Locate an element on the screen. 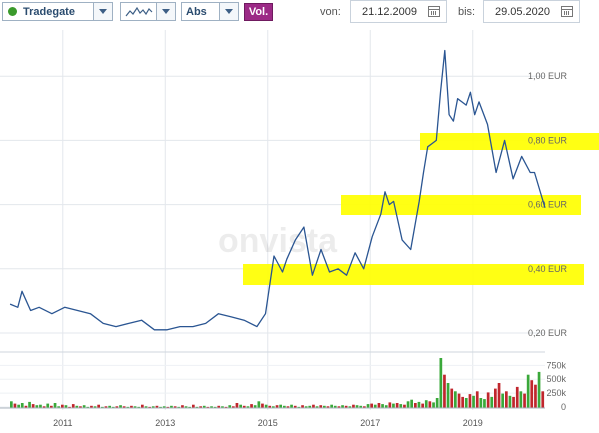 The width and height of the screenshot is (599, 433). to-date-label: bis: is located at coordinates (467, 12).